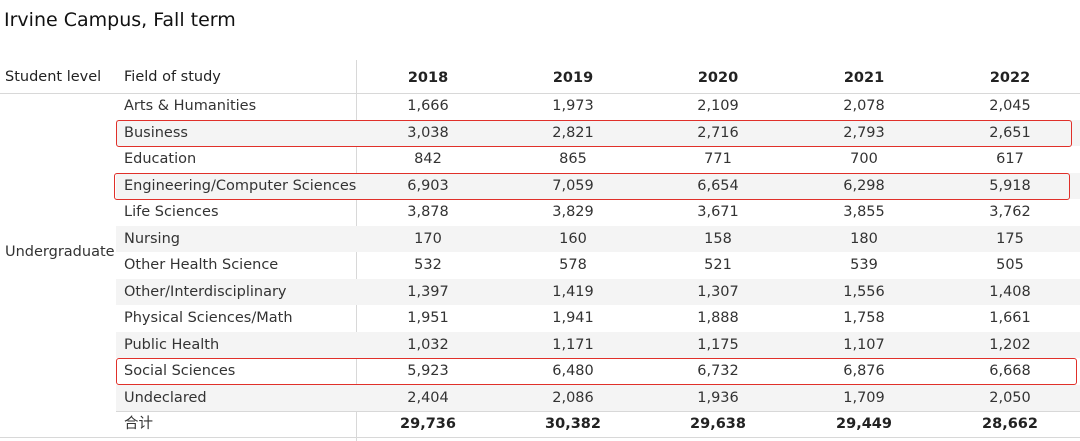 The width and height of the screenshot is (1080, 441). Describe the element at coordinates (180, 371) in the screenshot. I see `field-cell: Social Sciences` at that location.